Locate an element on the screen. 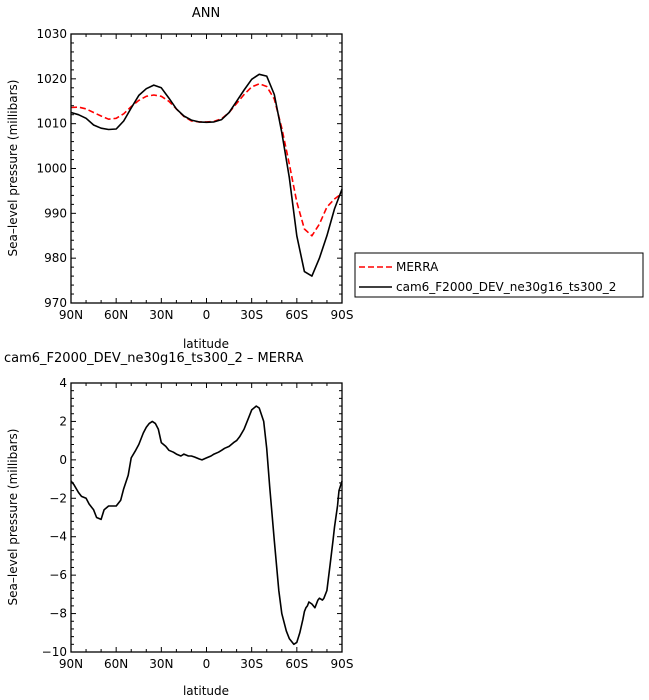 The width and height of the screenshot is (649, 700). legend-box is located at coordinates (499, 275).